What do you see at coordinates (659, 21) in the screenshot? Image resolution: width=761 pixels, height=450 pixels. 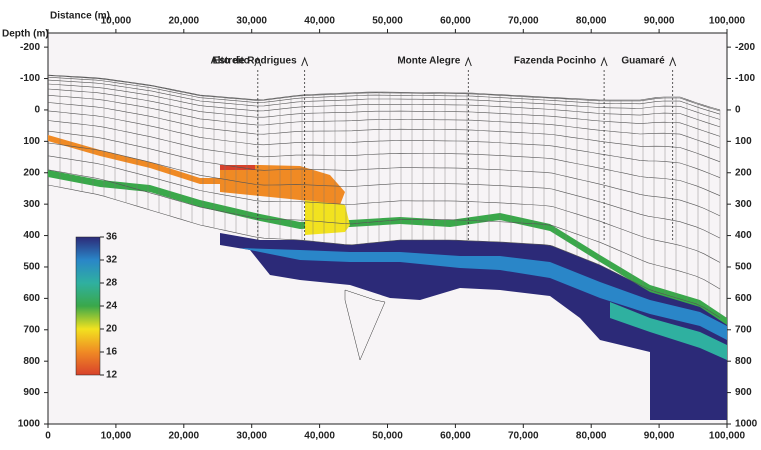 I see `x-tick-label-top: 90,000` at bounding box center [659, 21].